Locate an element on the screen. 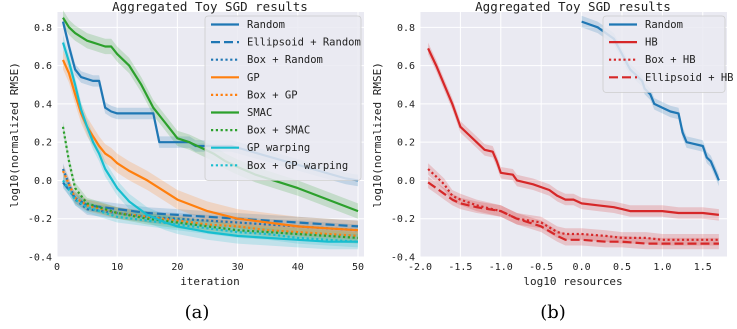 The height and width of the screenshot is (329, 737). x-tick-label: -2.0 is located at coordinates (420, 267).